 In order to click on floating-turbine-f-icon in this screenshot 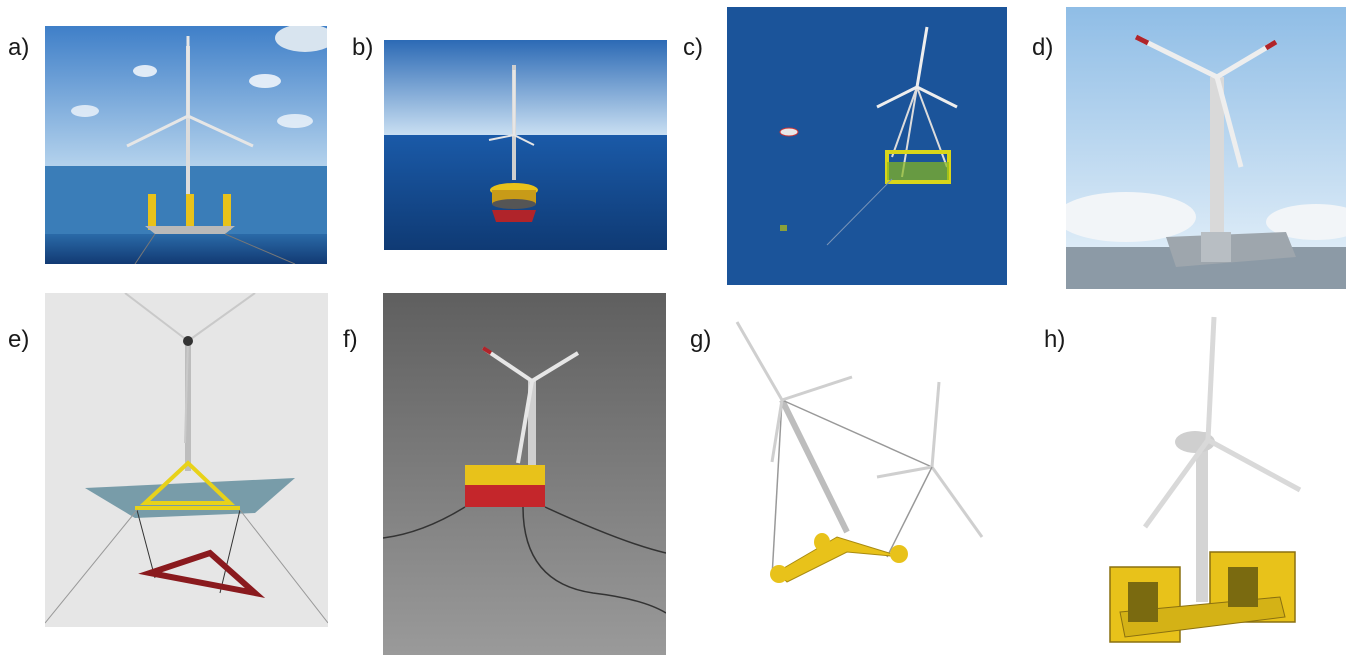, I will do `click(524, 474)`.